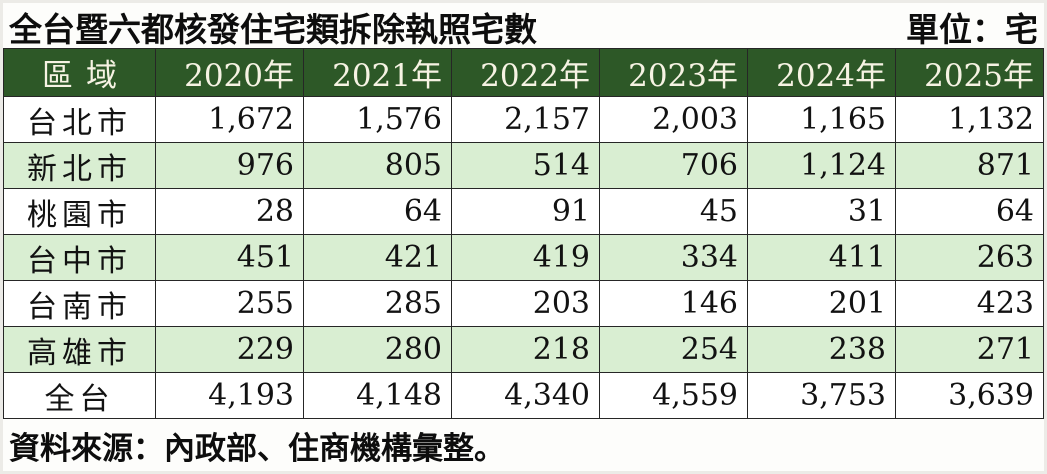  What do you see at coordinates (821, 257) in the screenshot?
I see `value-cell: 411` at bounding box center [821, 257].